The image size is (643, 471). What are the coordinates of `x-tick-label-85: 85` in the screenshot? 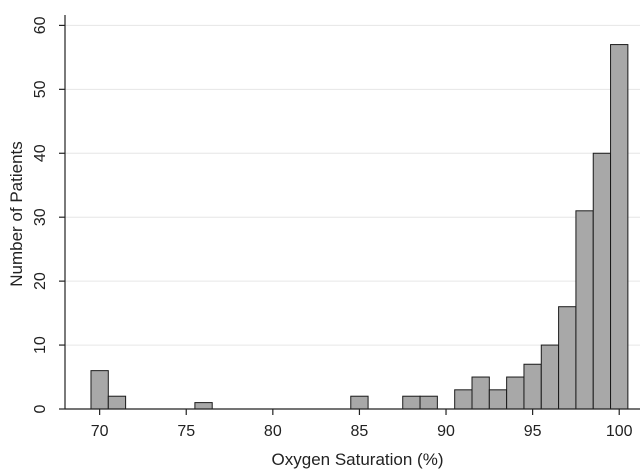 It's located at (360, 431).